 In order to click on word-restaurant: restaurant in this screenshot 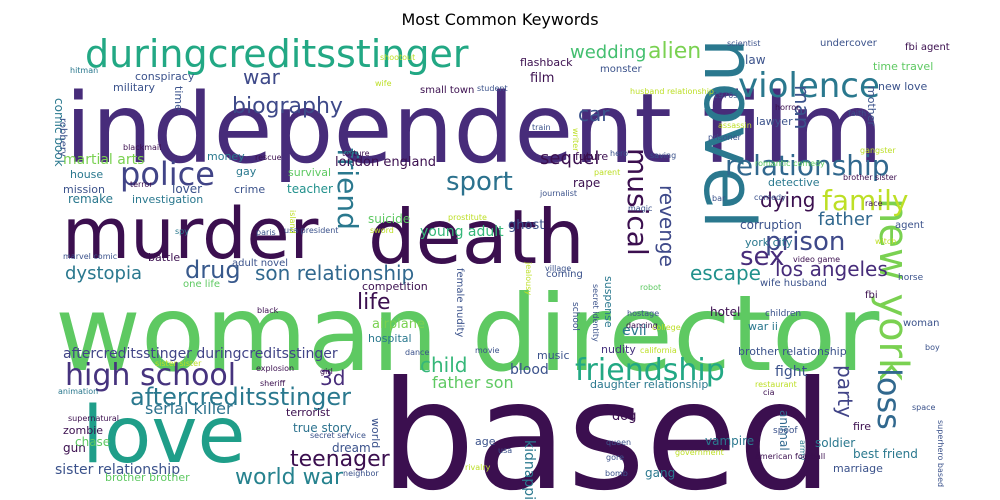, I will do `click(776, 384)`.